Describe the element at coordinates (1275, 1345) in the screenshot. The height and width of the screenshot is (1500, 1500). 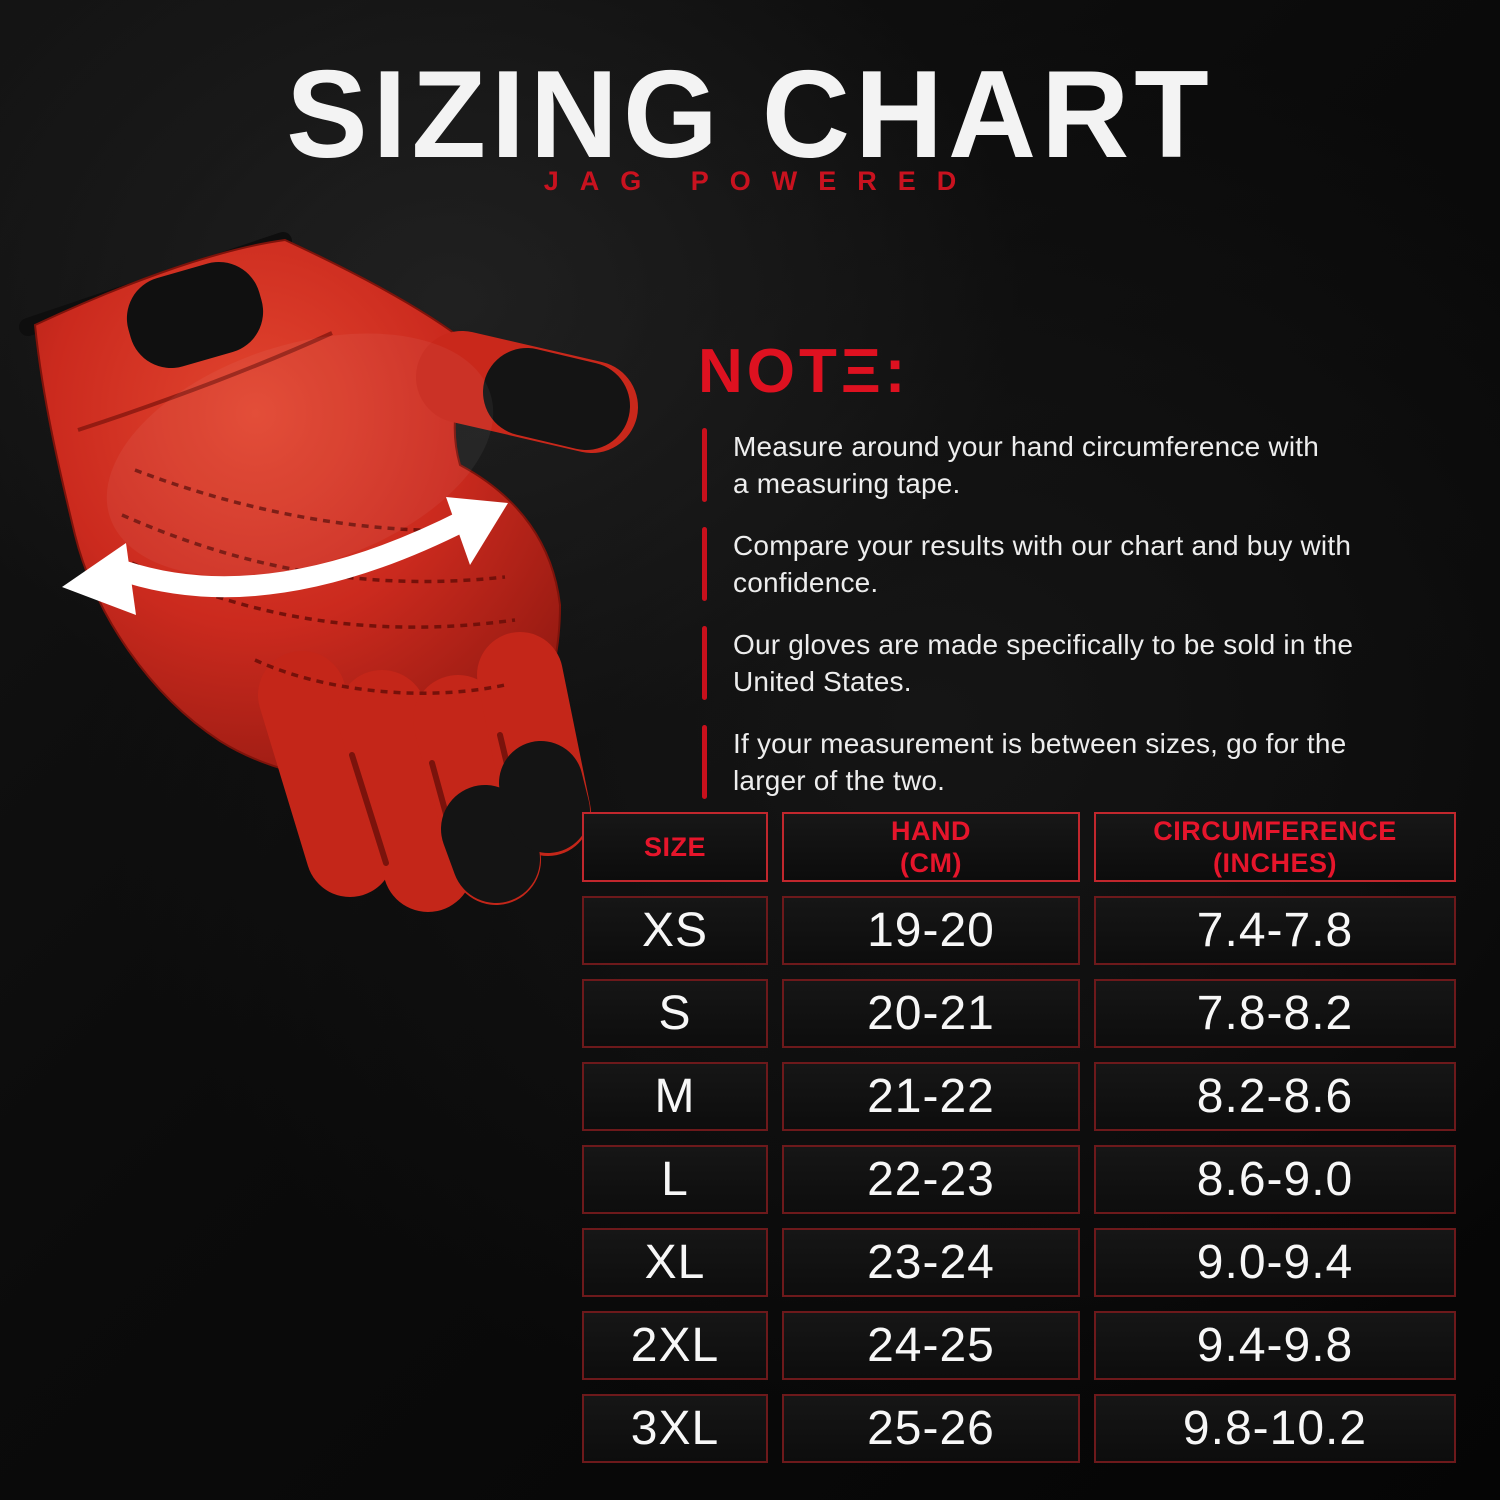
I see `circumference-cell: 9.4-9.8` at that location.